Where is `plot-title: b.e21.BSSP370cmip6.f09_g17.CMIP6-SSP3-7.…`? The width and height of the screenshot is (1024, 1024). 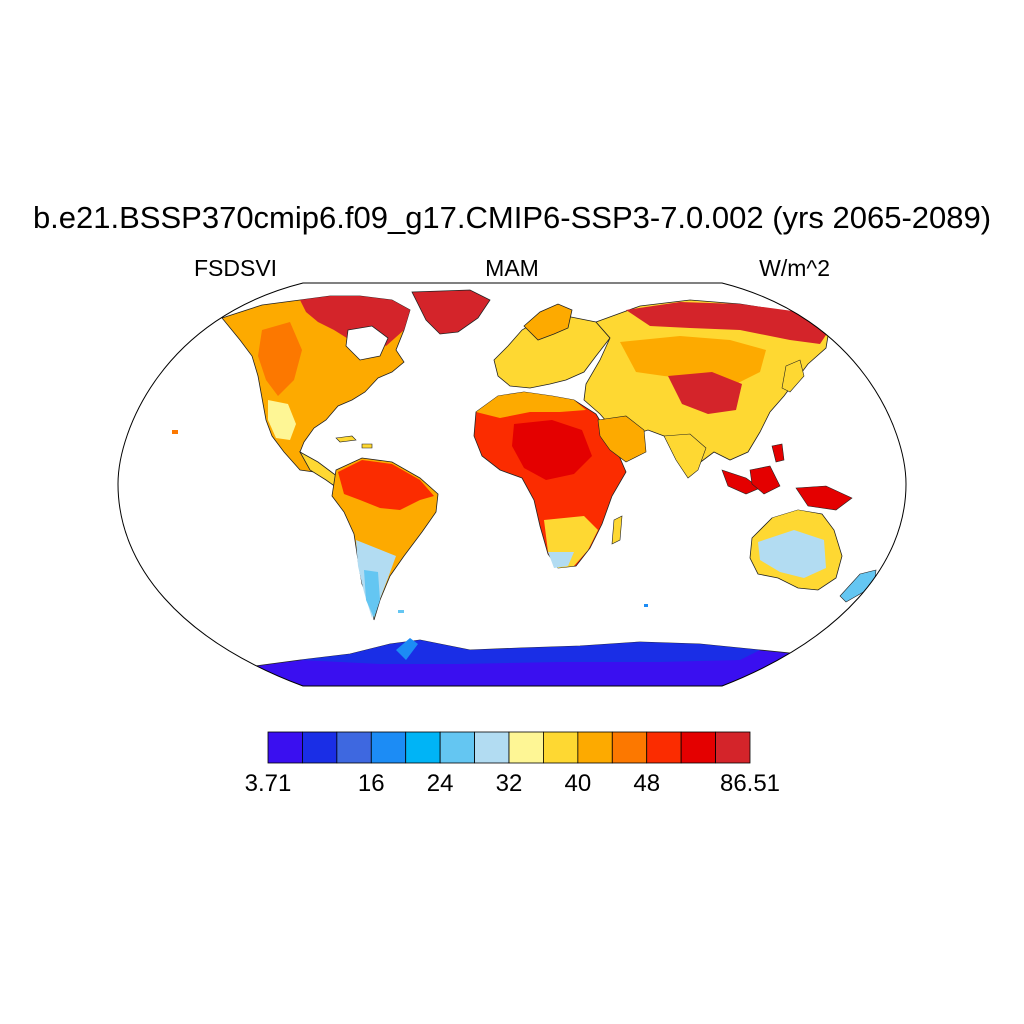 plot-title: b.e21.BSSP370cmip6.f09_g17.CMIP6-SSP3-7.… is located at coordinates (512, 217).